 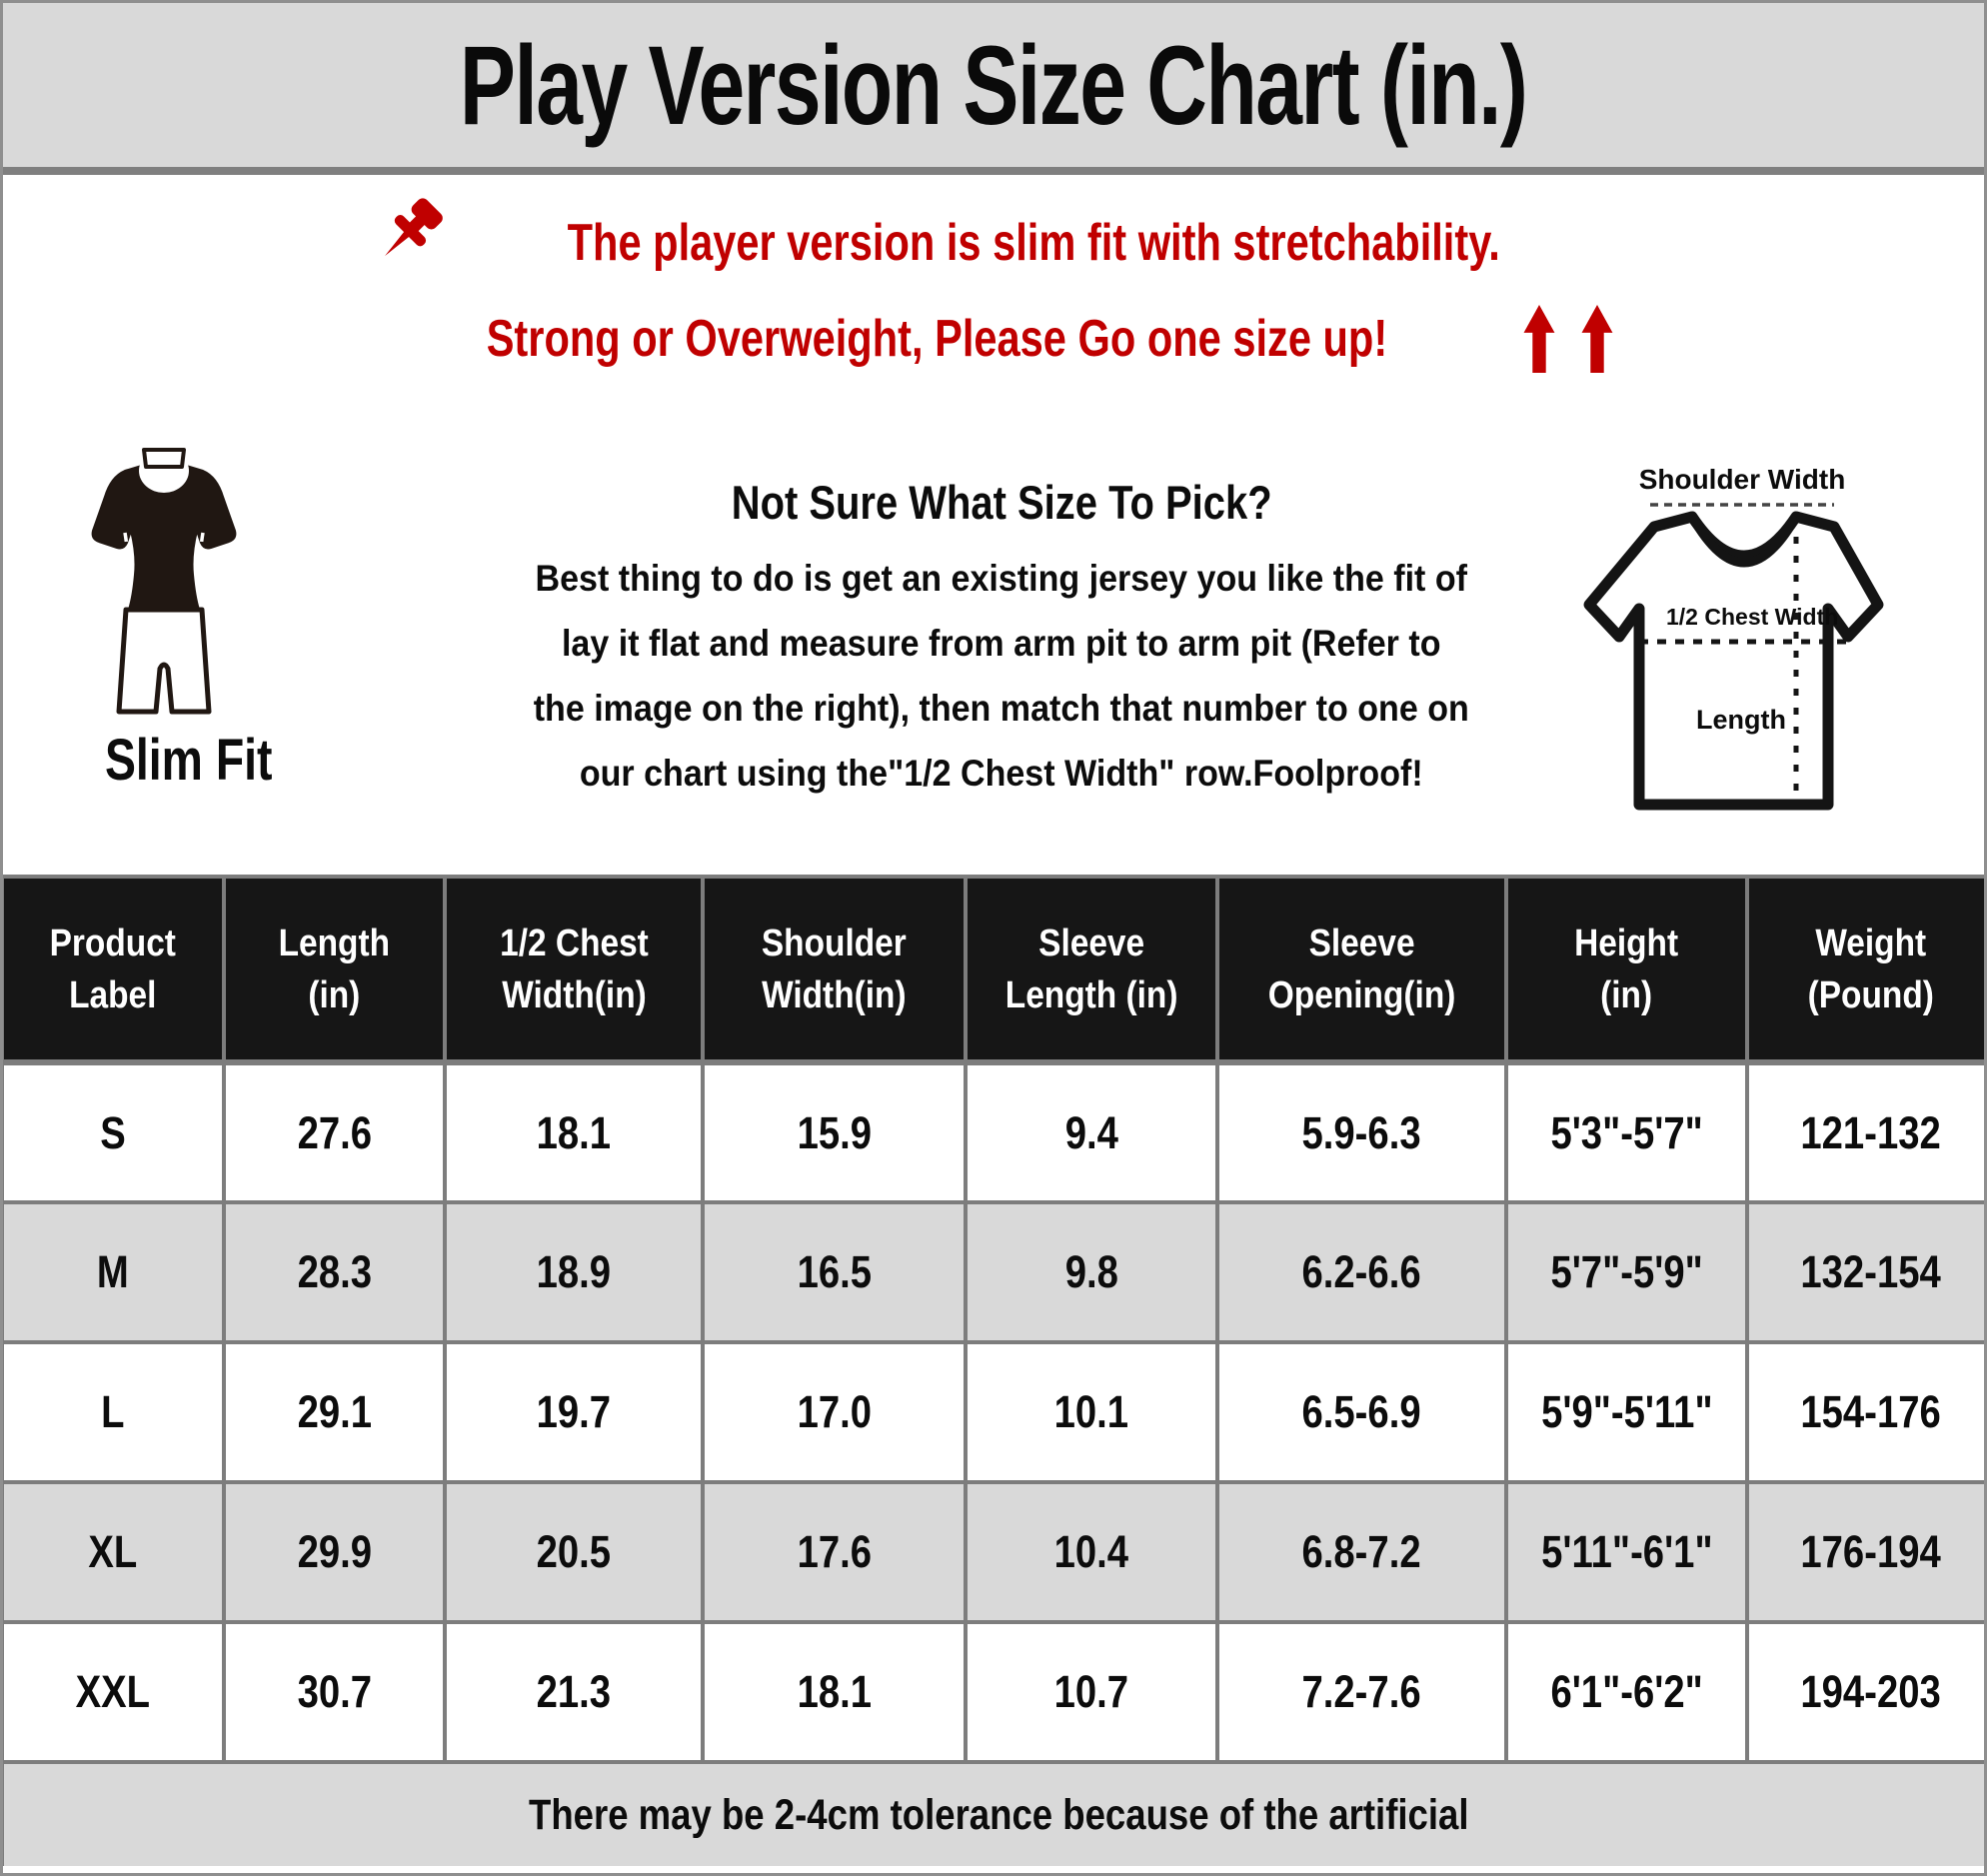 I want to click on cell-text: 15.9, so click(x=834, y=1132).